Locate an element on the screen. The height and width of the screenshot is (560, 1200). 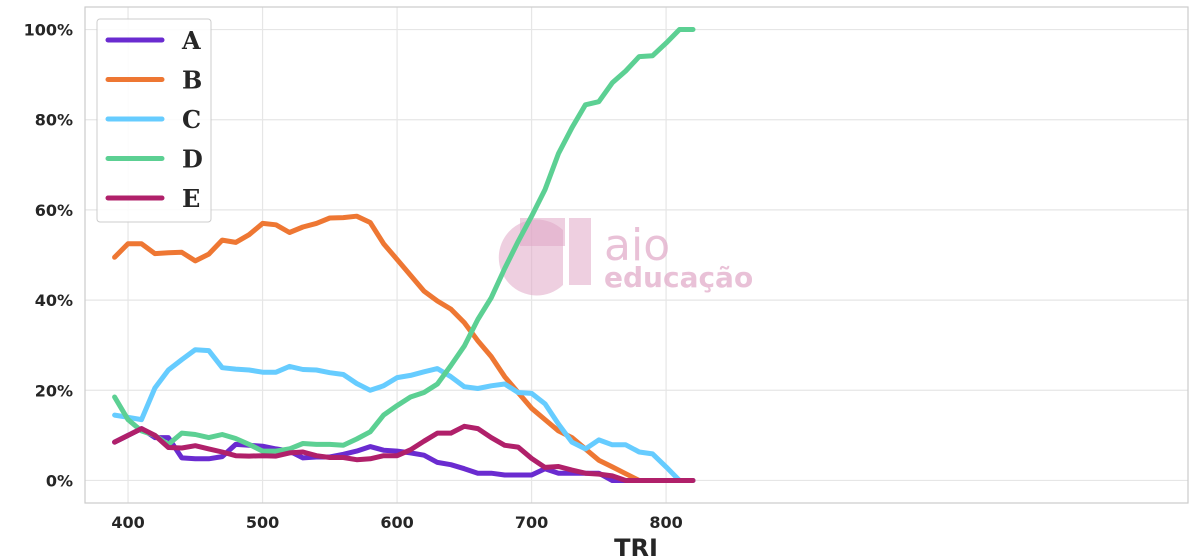
y-tick-label: 100% is located at coordinates (48, 30).